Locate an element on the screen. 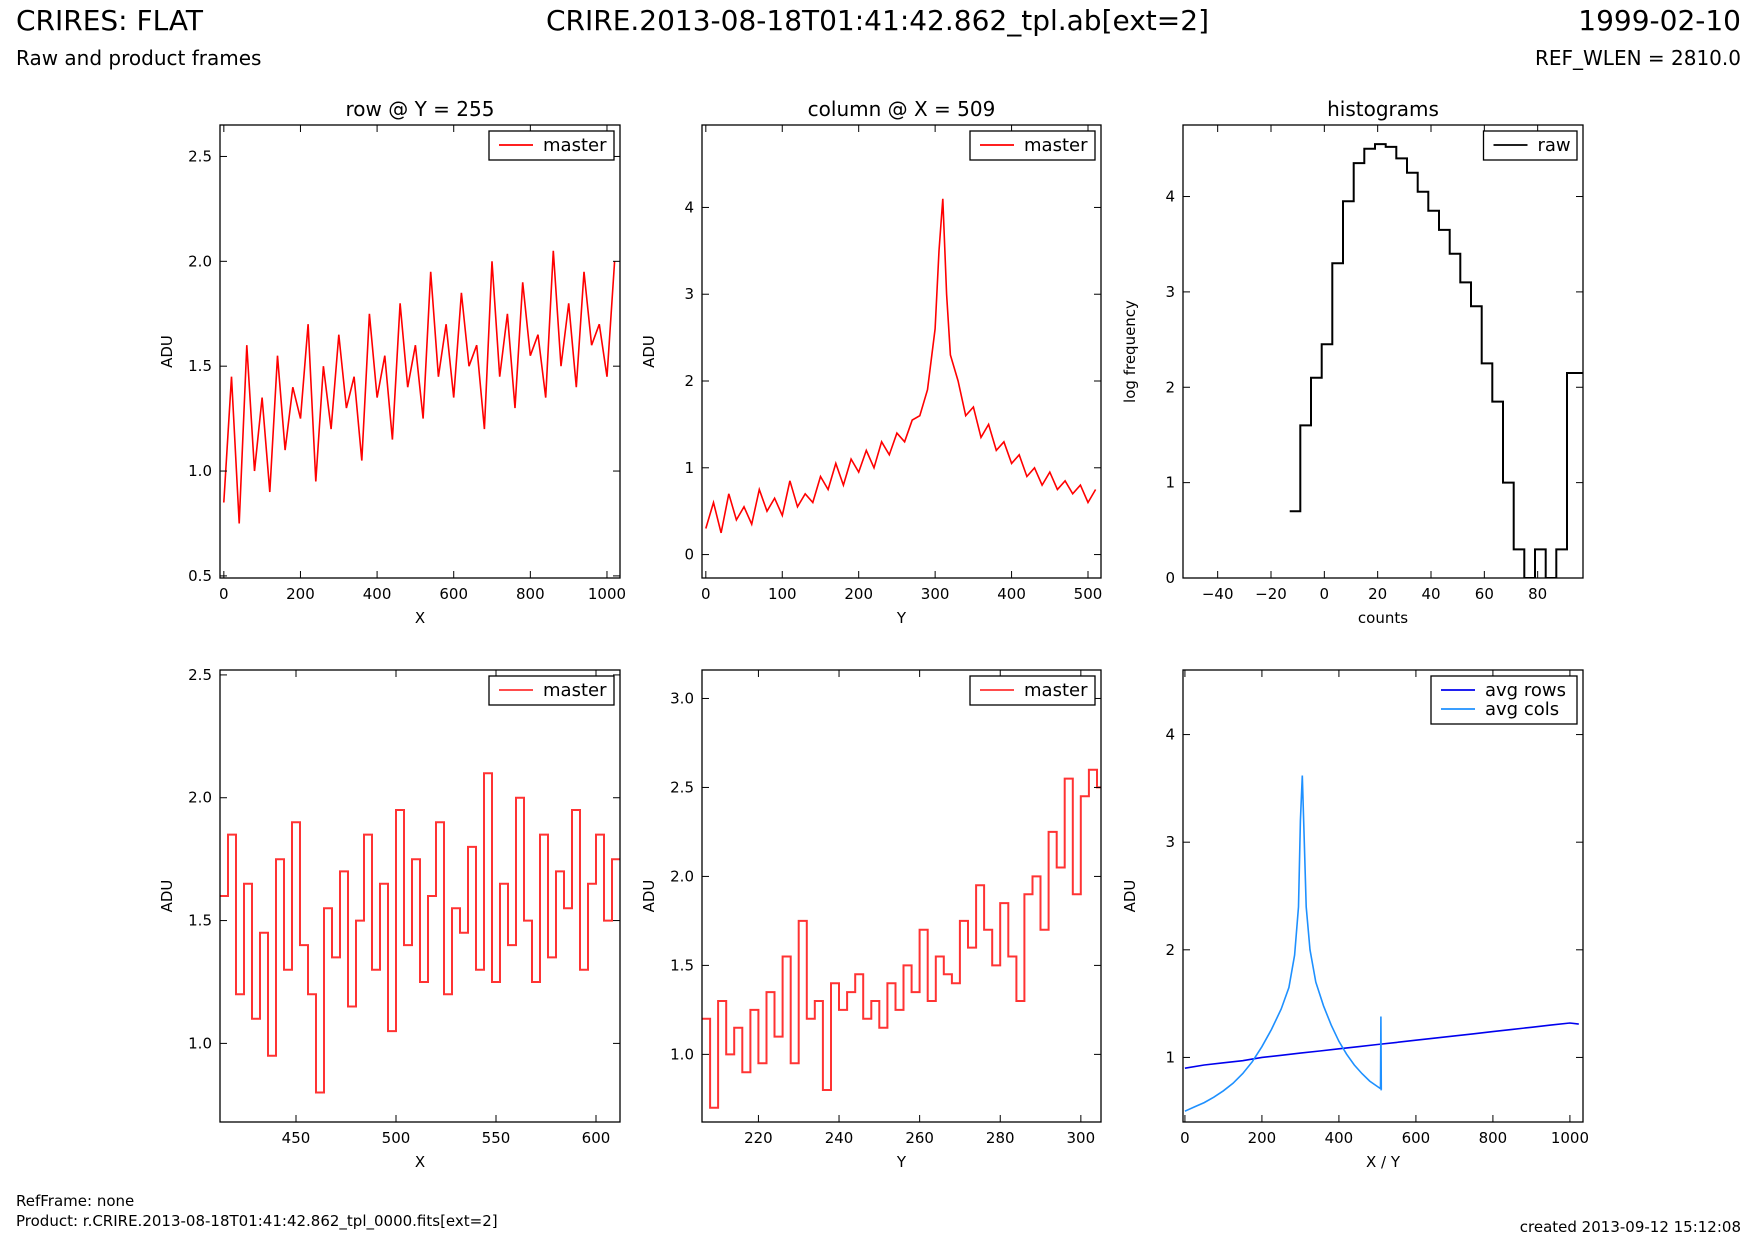 The height and width of the screenshot is (1245, 1755). chart-2-xtick-label: 400 is located at coordinates (1011, 594).